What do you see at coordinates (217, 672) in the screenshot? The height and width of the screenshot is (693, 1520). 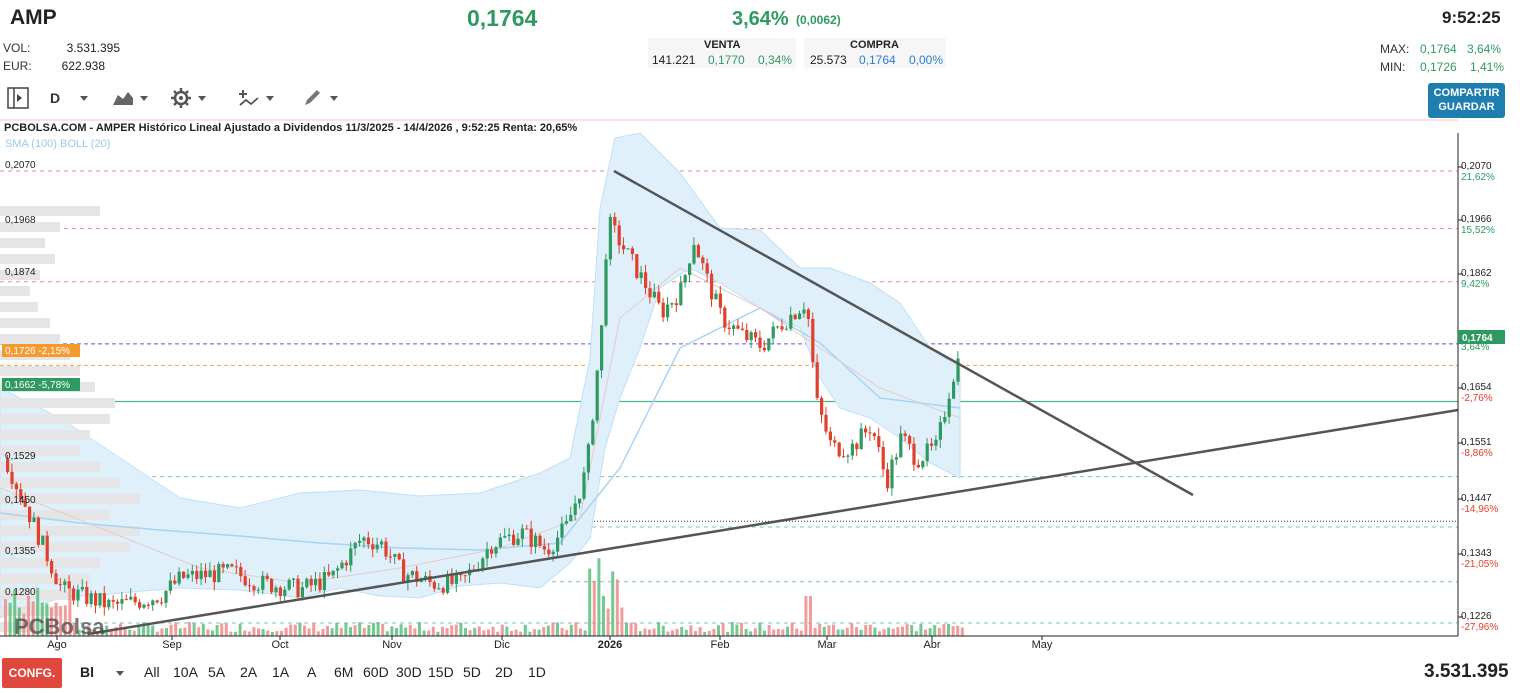 I see `range-5a: 5A` at bounding box center [217, 672].